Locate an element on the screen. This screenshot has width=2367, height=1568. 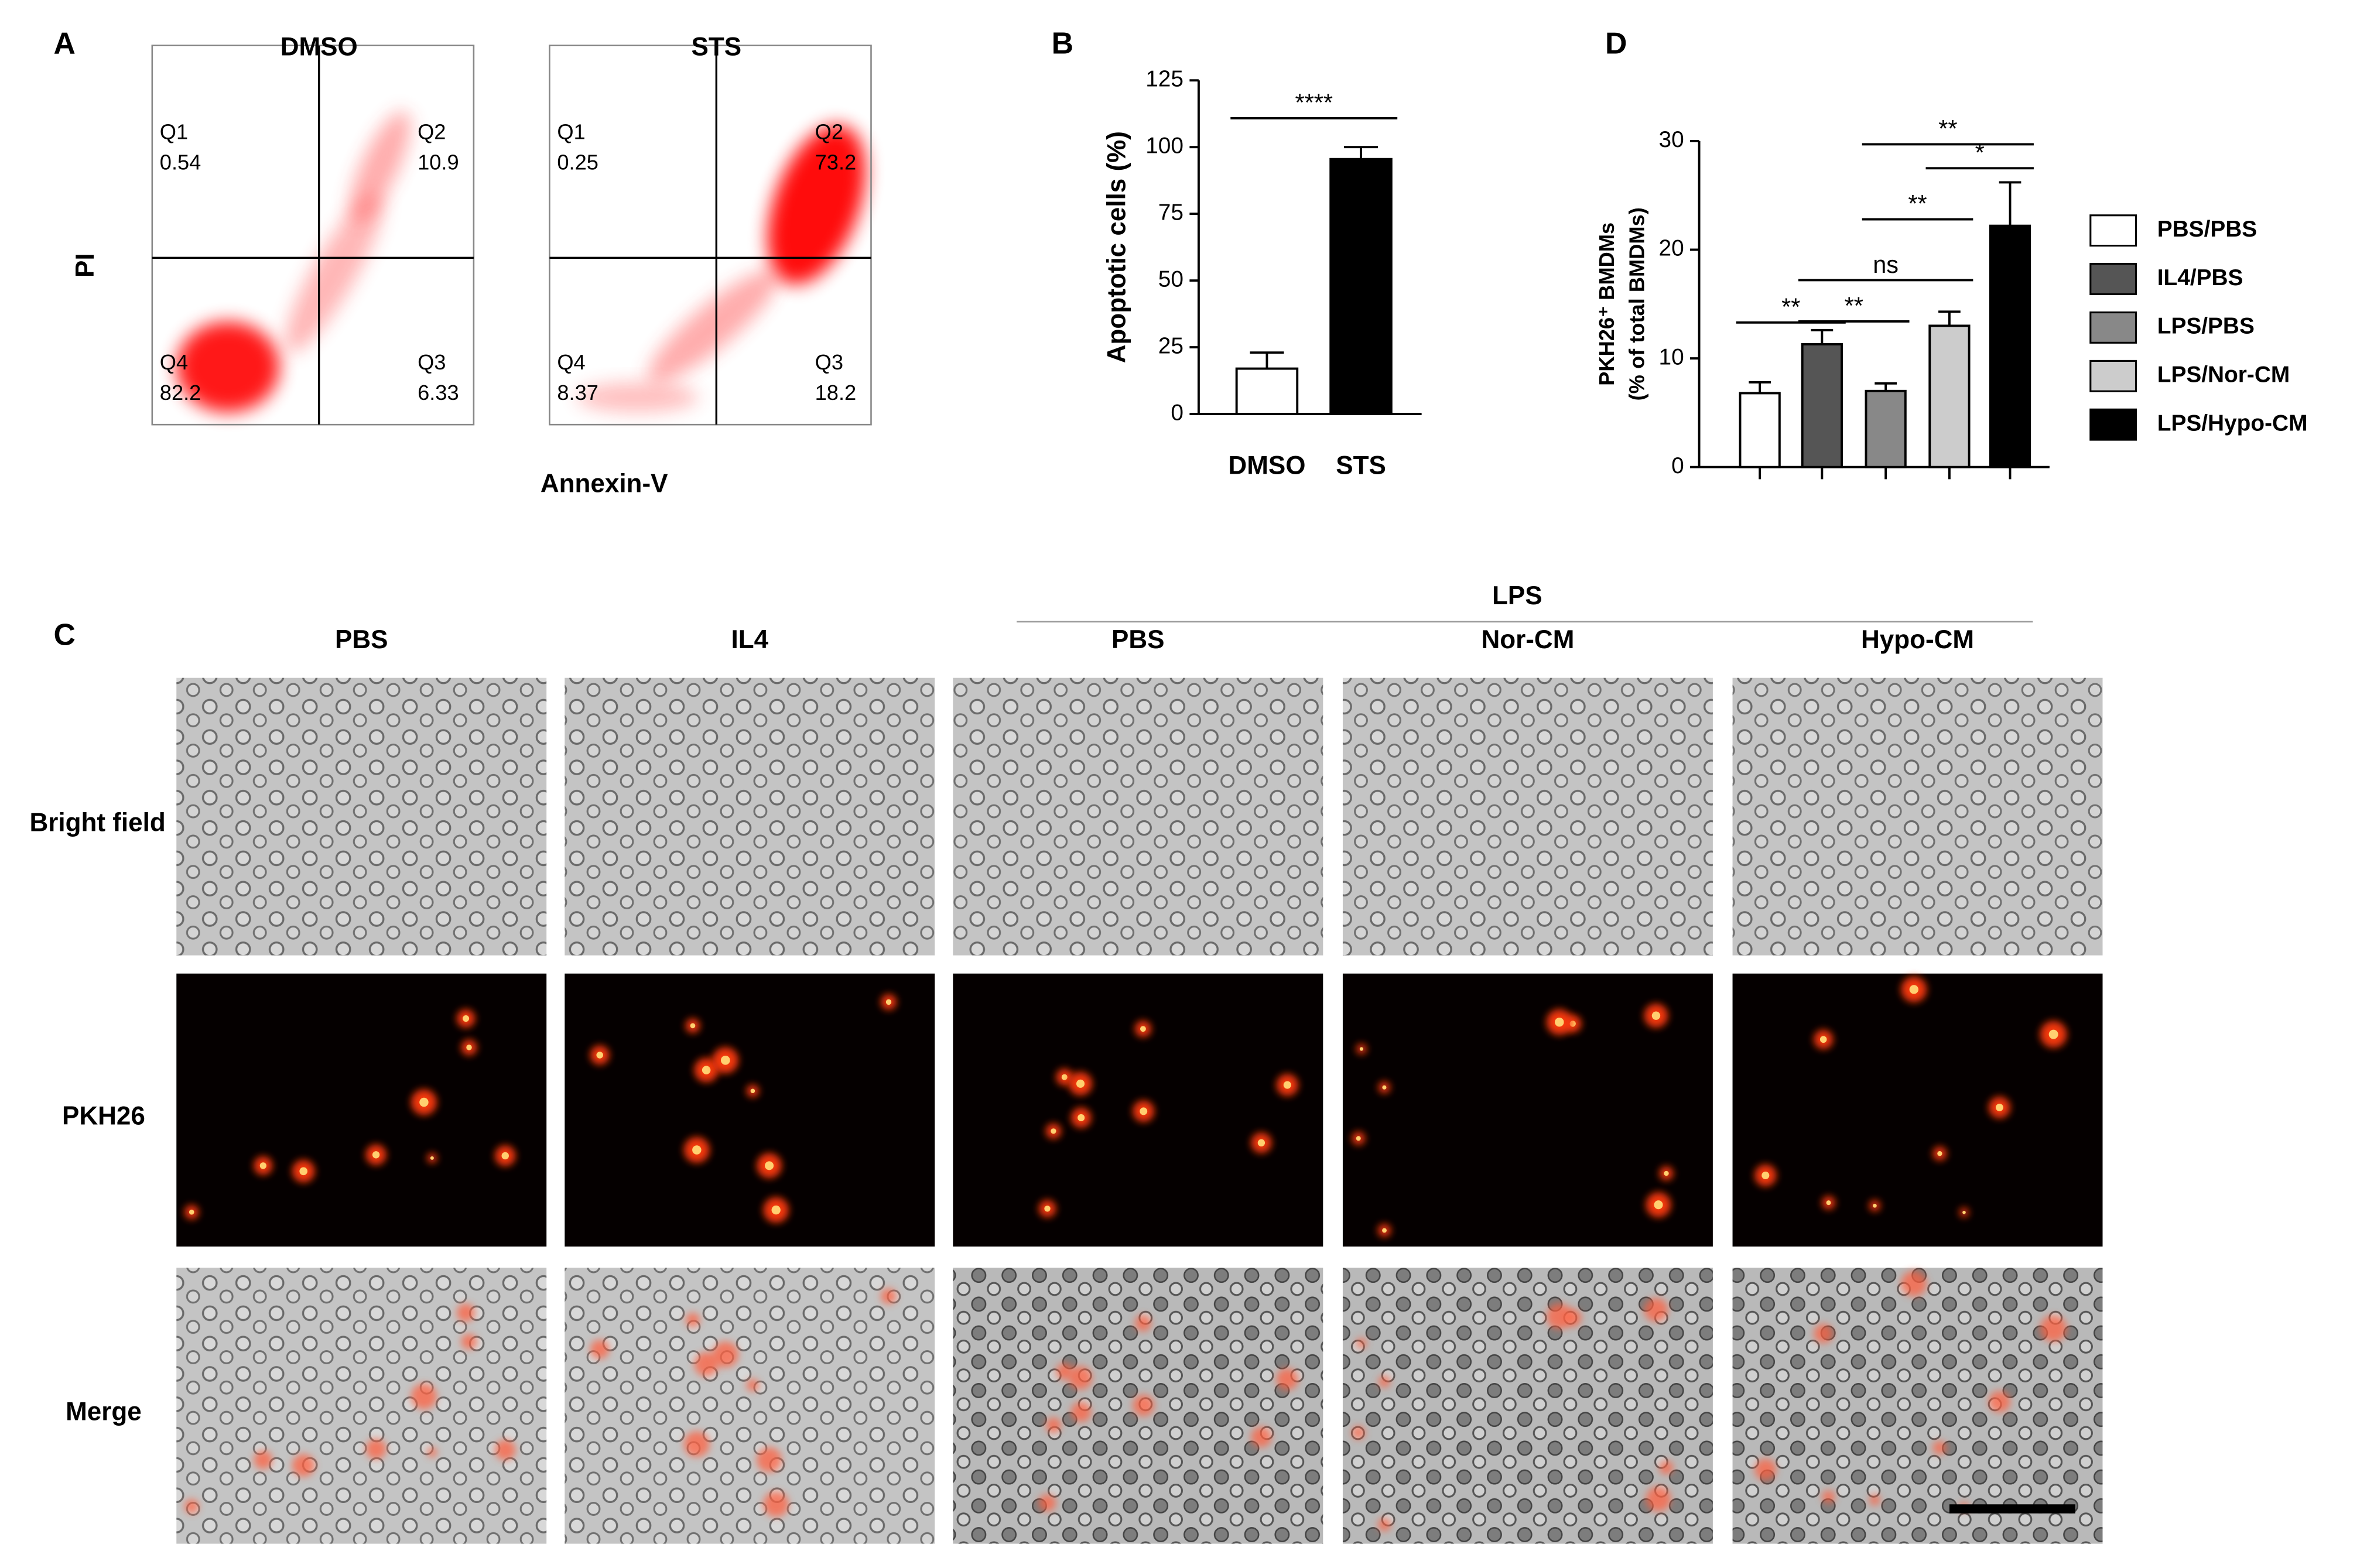
y-tick-label: 25 is located at coordinates (1171, 345).